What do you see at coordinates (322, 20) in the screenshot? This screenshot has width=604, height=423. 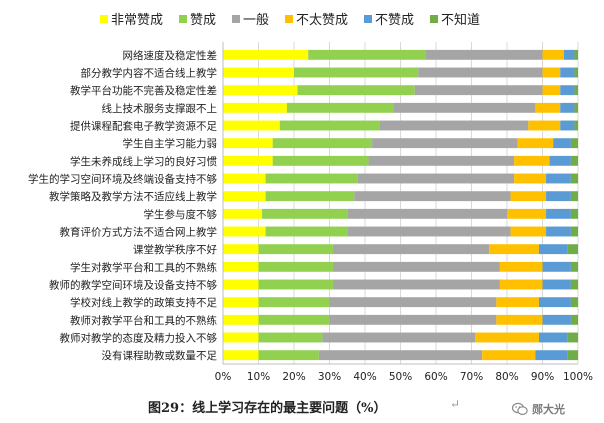 I see `legend-label: 不太赞成` at bounding box center [322, 20].